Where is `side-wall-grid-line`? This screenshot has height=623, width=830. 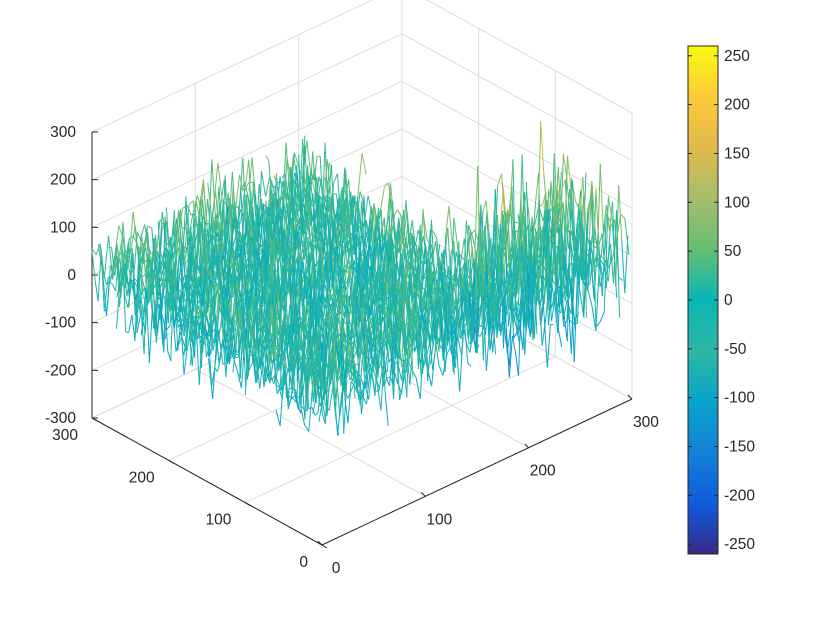 side-wall-grid-line is located at coordinates (517, 97).